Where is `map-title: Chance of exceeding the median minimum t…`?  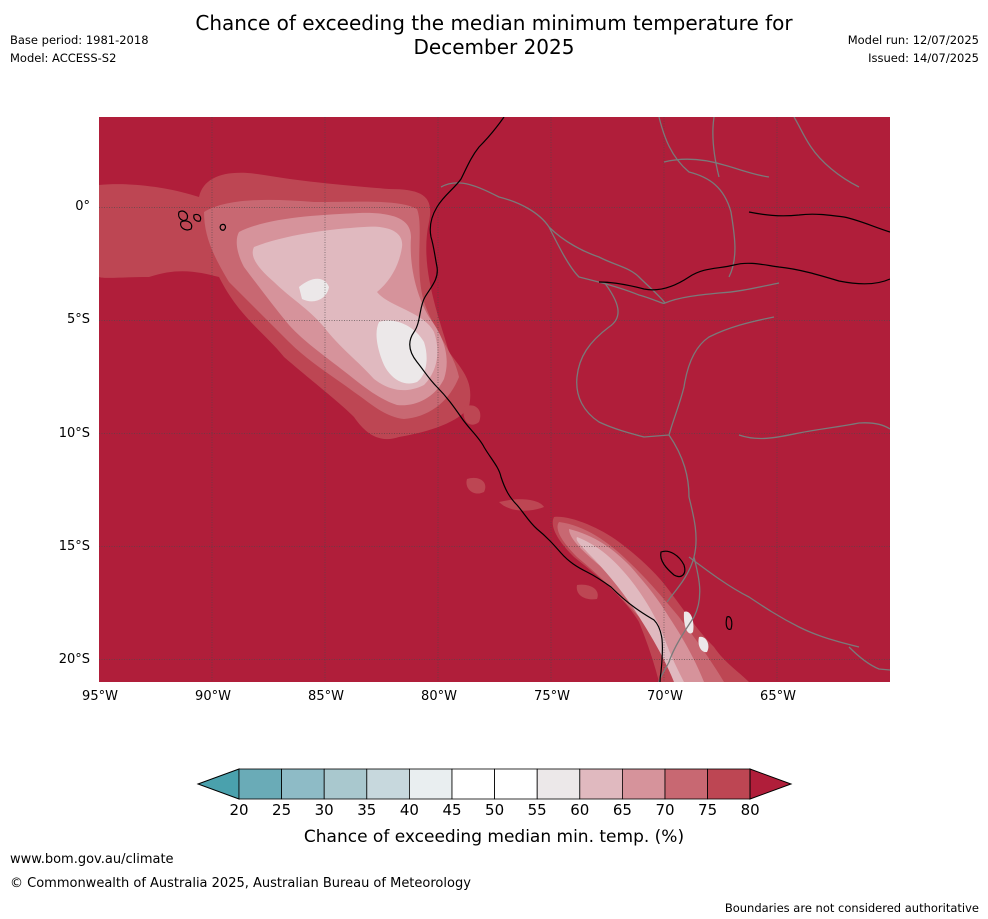
map-title: Chance of exceeding the median minimum t… is located at coordinates (494, 35).